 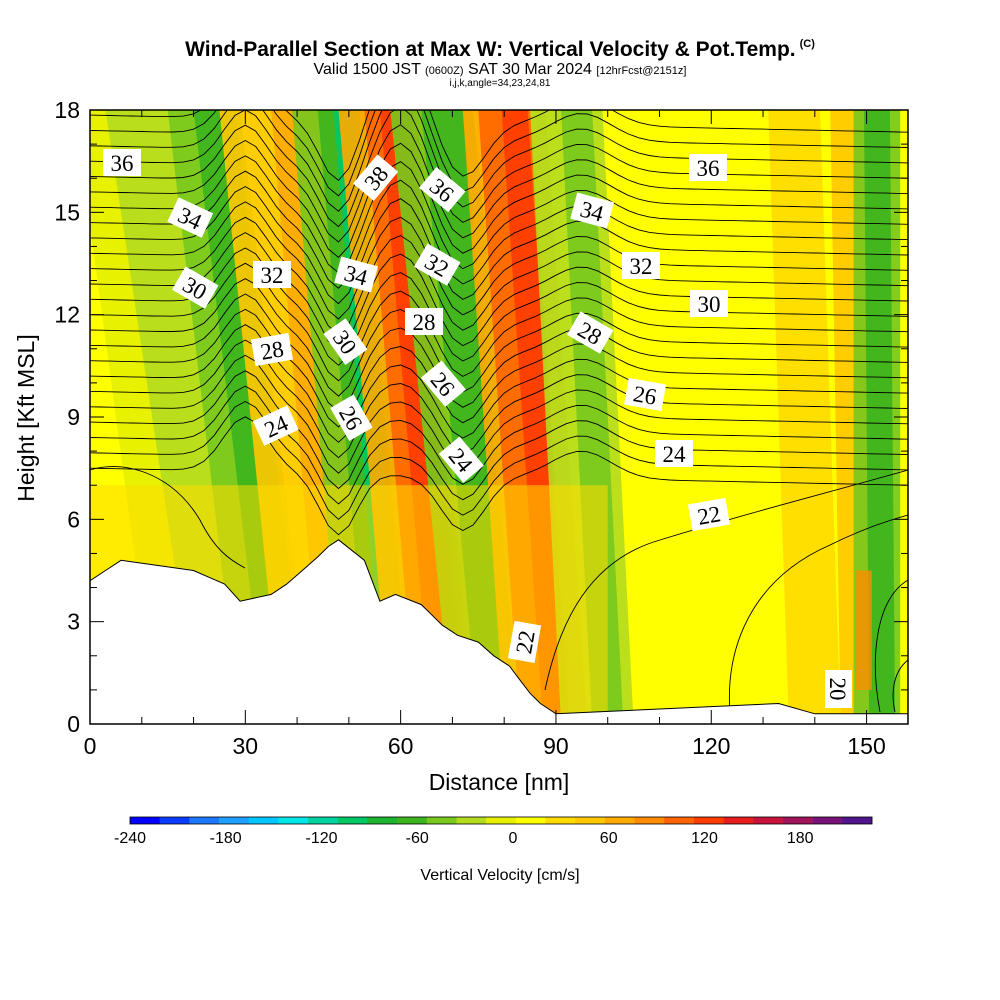 What do you see at coordinates (501, 820) in the screenshot?
I see `colorbar-frame` at bounding box center [501, 820].